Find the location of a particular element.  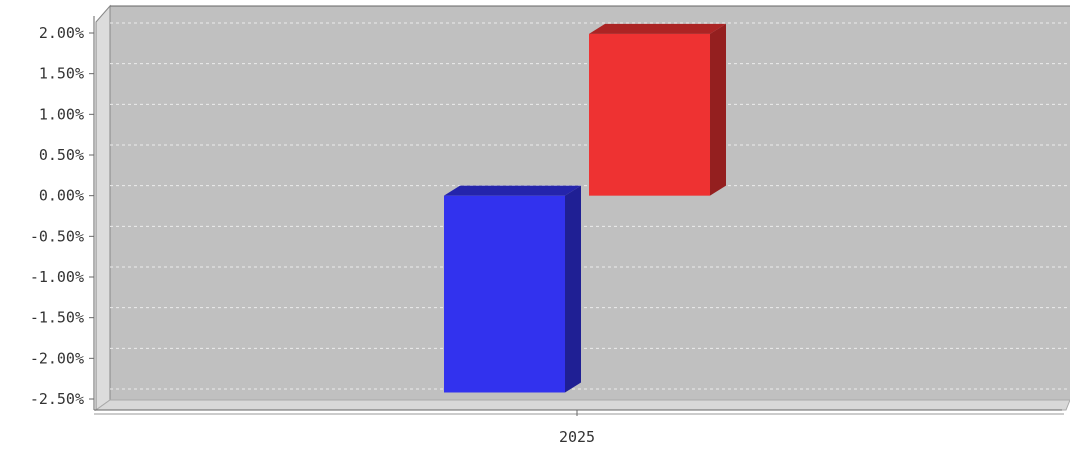

y-tick-label: -0.50% is located at coordinates (57, 236).